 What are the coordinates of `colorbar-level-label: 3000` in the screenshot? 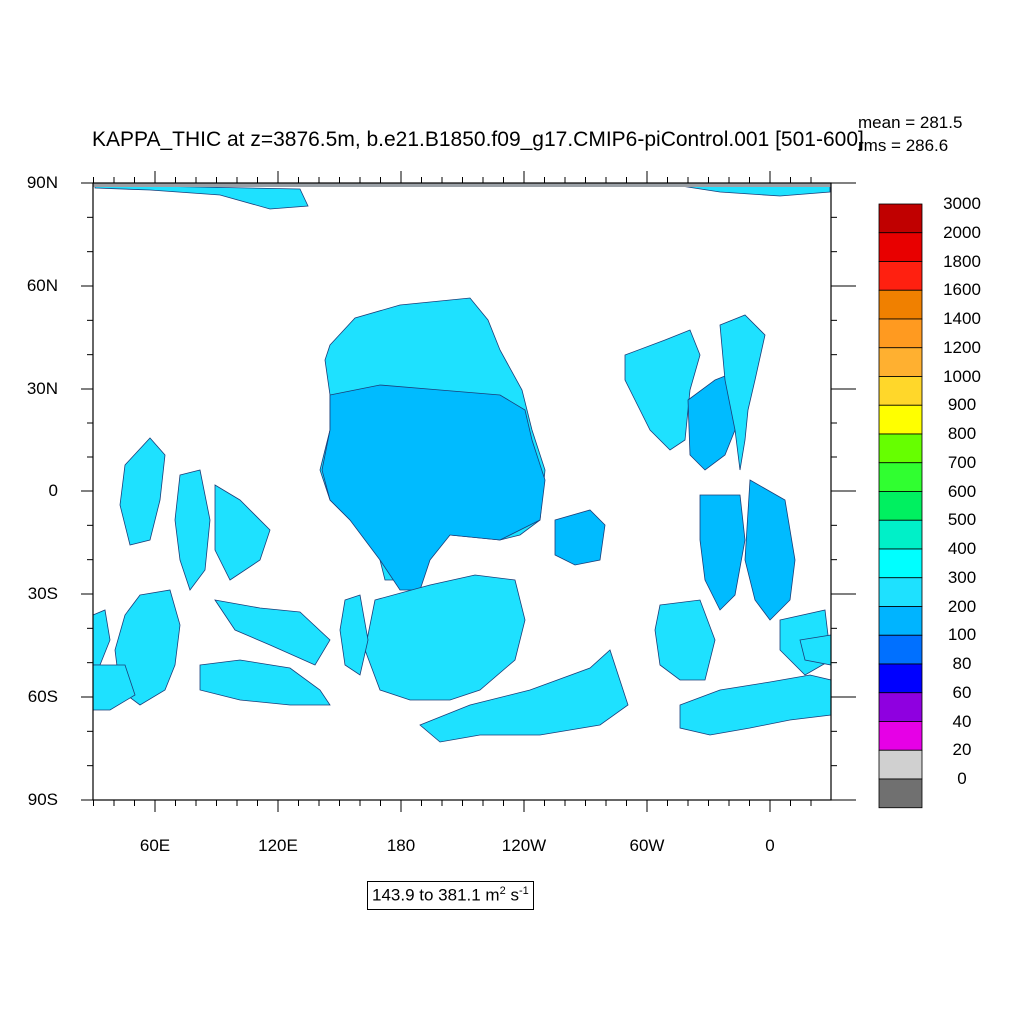 It's located at (962, 203).